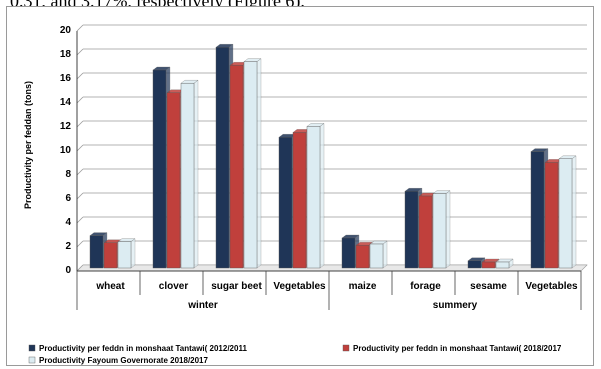 The image size is (601, 369). What do you see at coordinates (68, 270) in the screenshot?
I see `y-tick-label: 0` at bounding box center [68, 270].